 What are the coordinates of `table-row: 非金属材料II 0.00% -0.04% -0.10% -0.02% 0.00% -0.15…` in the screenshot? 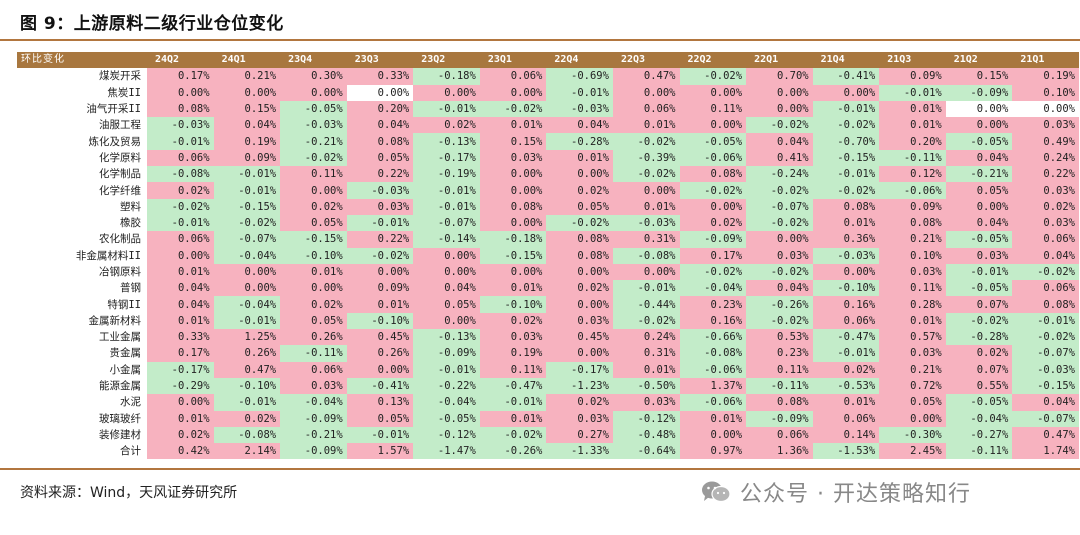 It's located at (548, 255).